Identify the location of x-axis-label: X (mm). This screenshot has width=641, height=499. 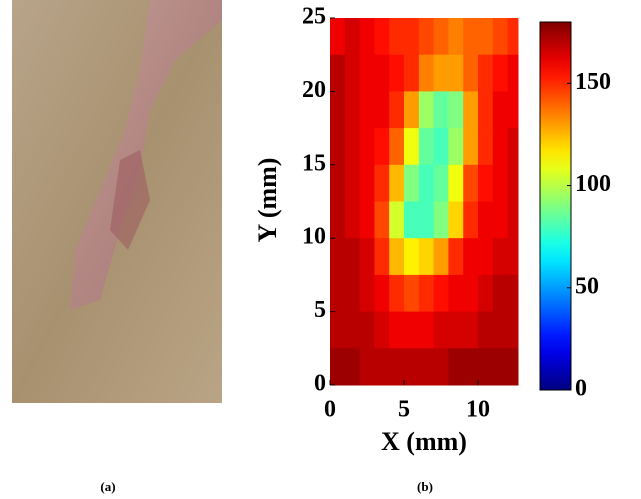
(424, 441).